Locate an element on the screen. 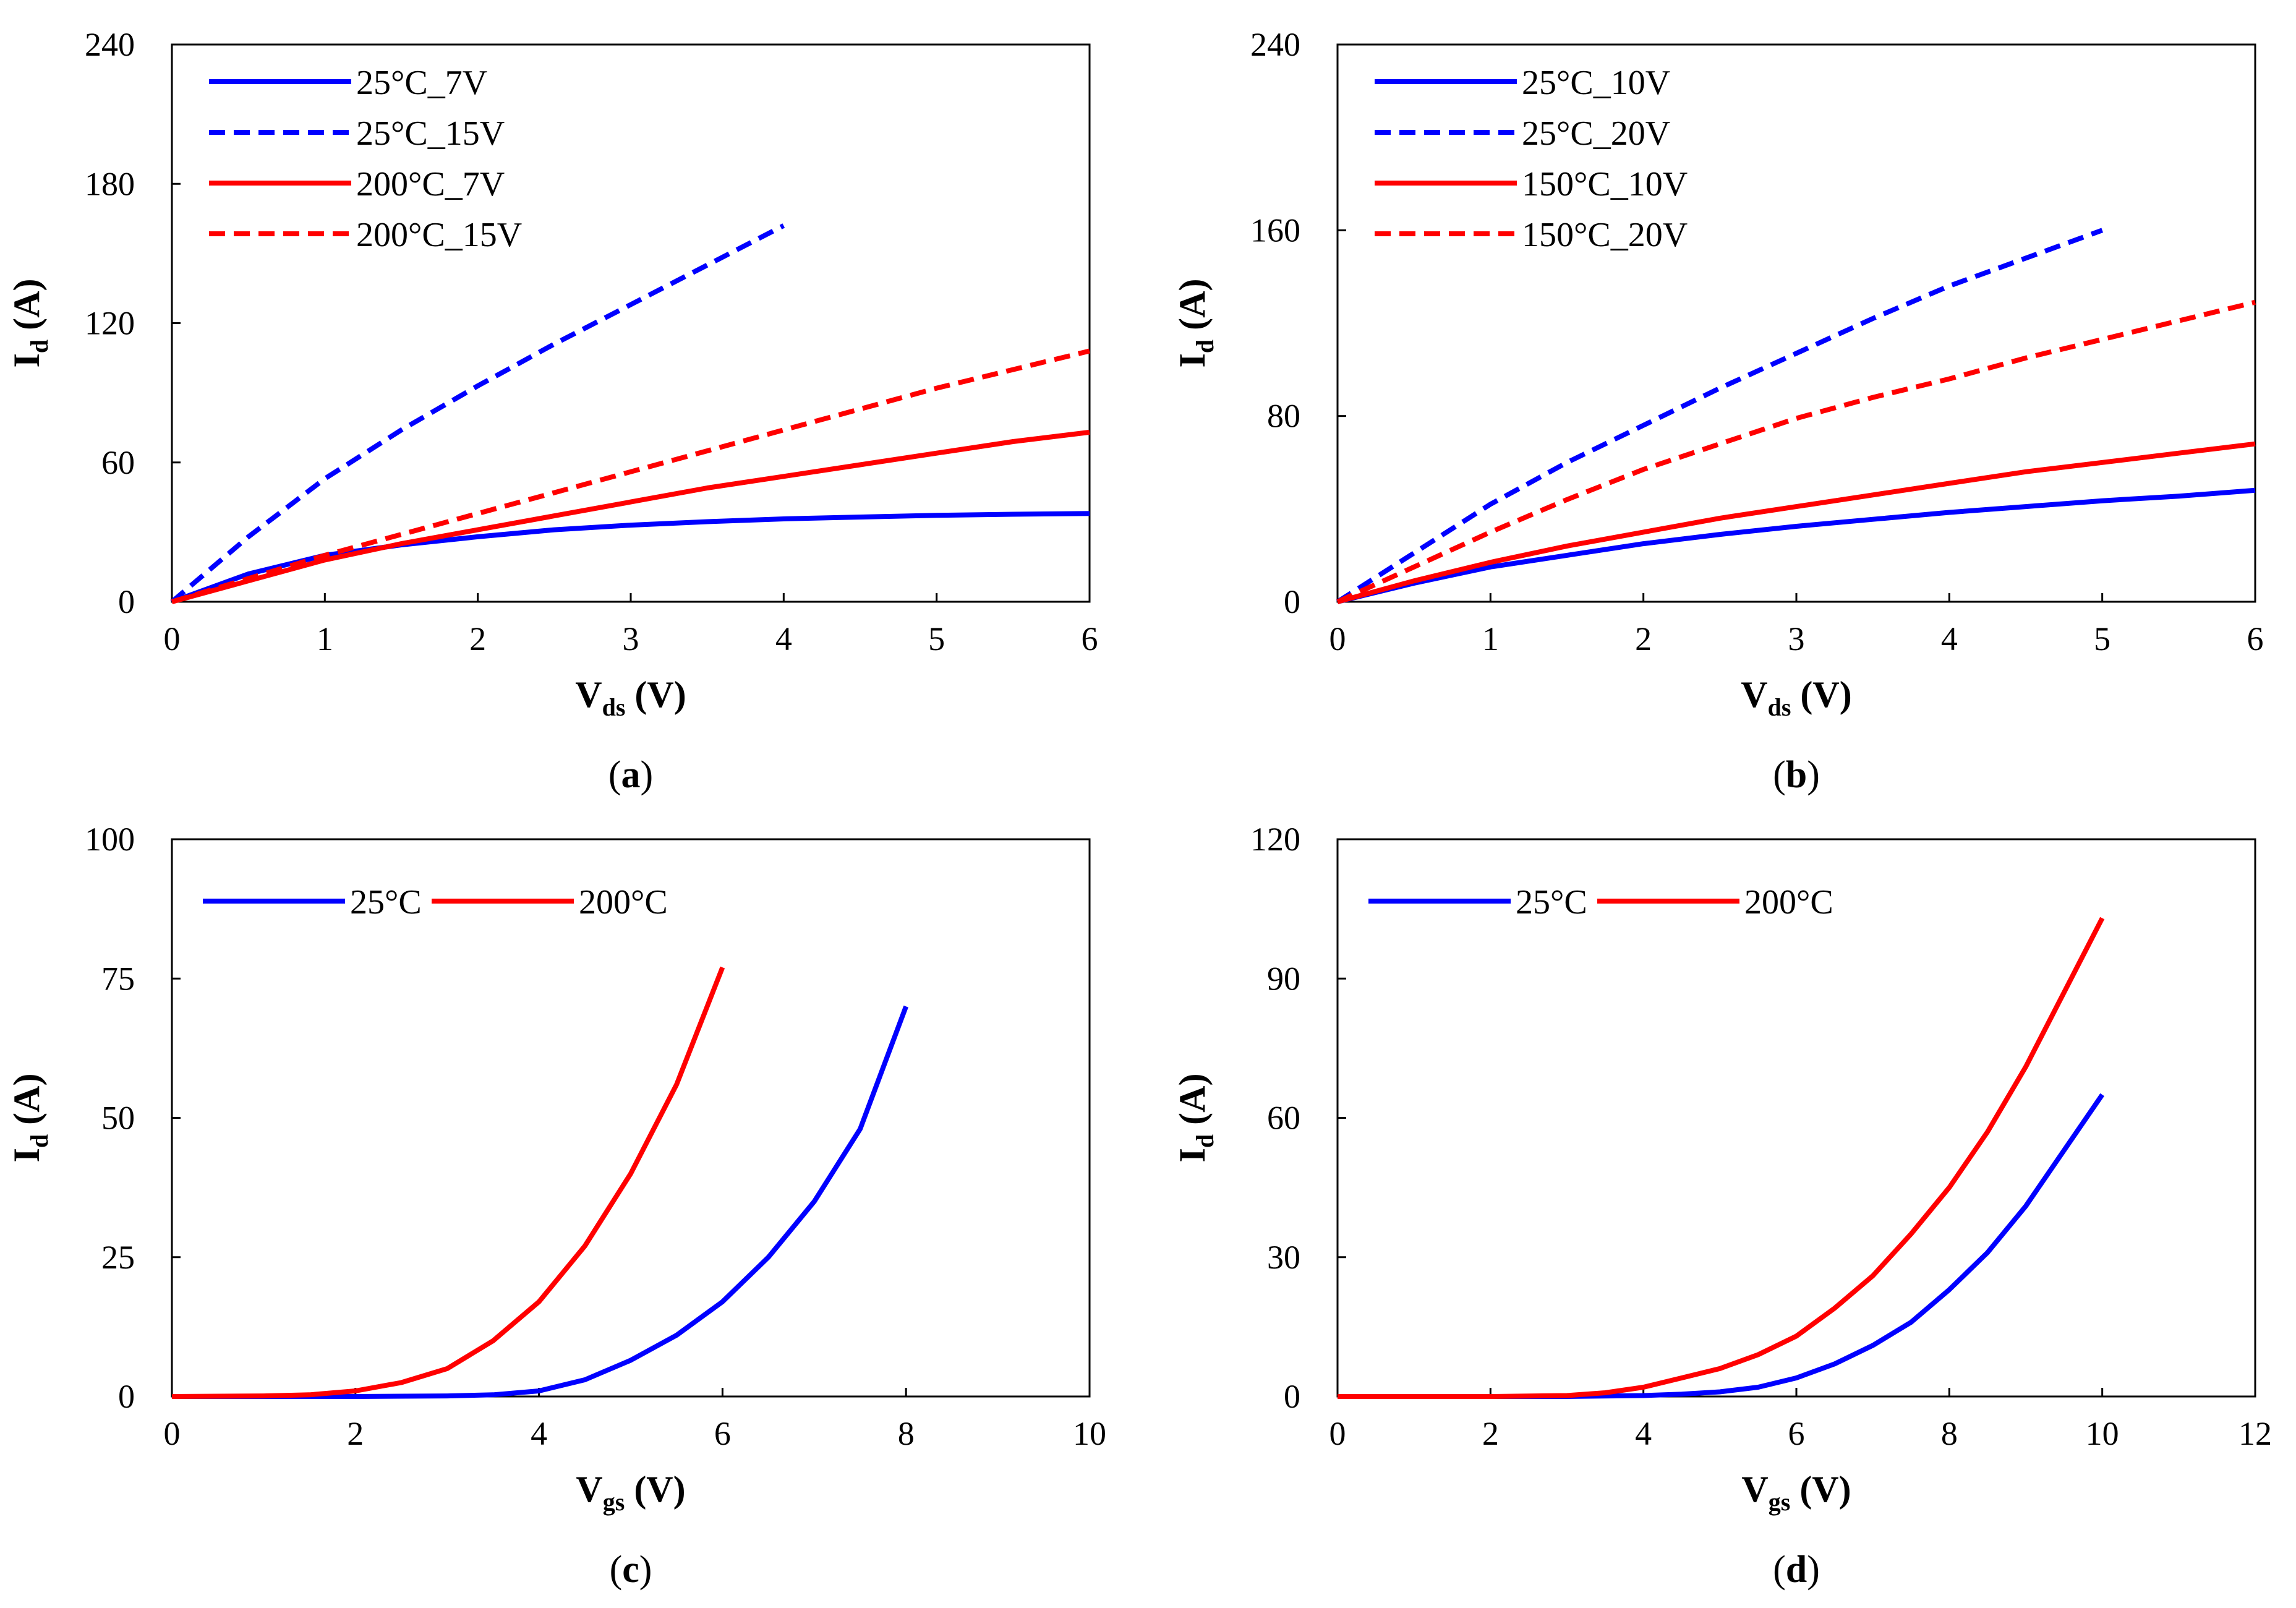 The height and width of the screenshot is (1608, 2296). legend-label-1: 25°C_20V is located at coordinates (1596, 133).